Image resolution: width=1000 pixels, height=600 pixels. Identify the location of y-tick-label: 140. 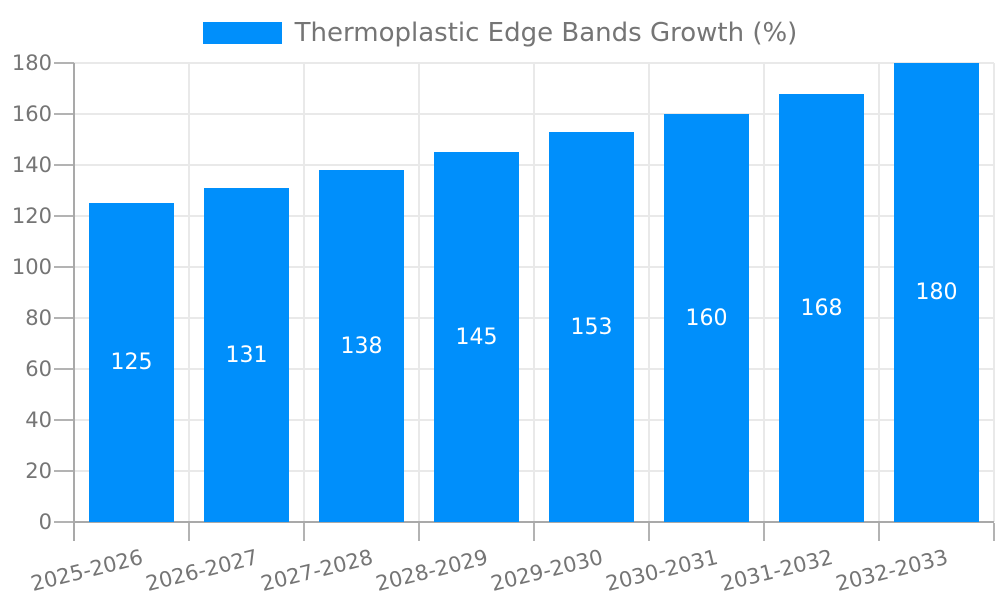
(31, 165).